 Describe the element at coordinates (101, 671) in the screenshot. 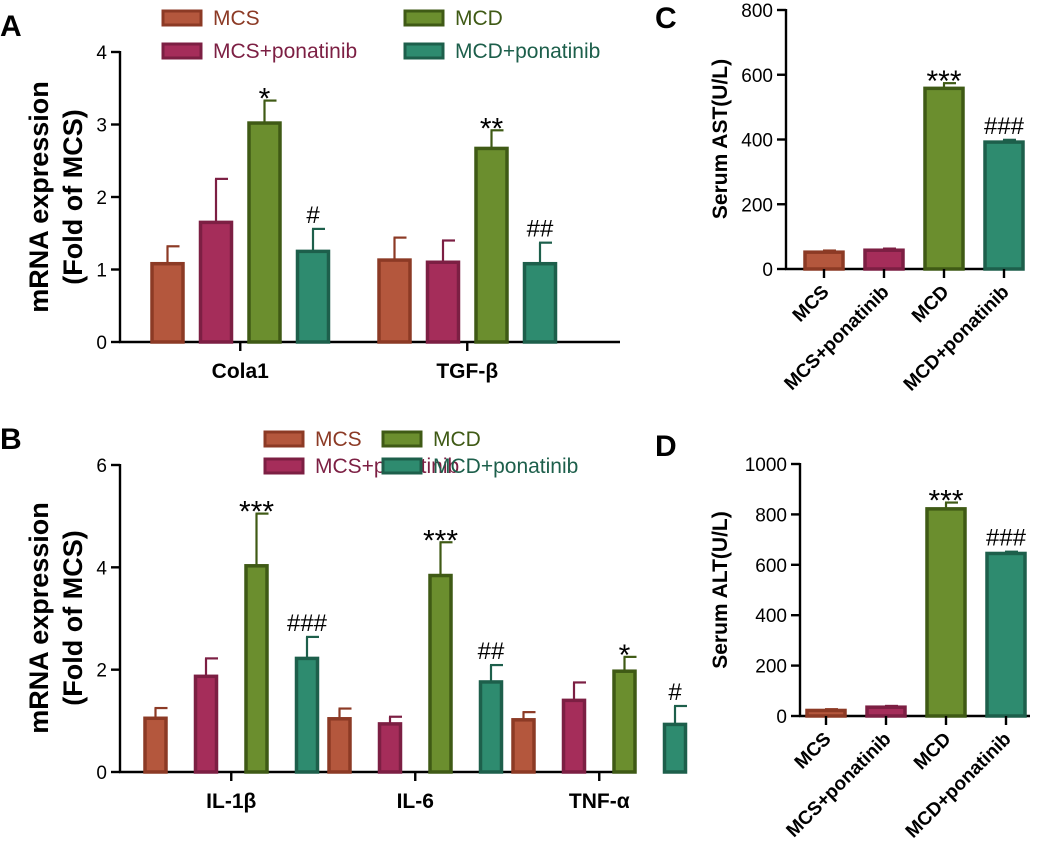

I see `chart1-ytick-label: 2` at that location.